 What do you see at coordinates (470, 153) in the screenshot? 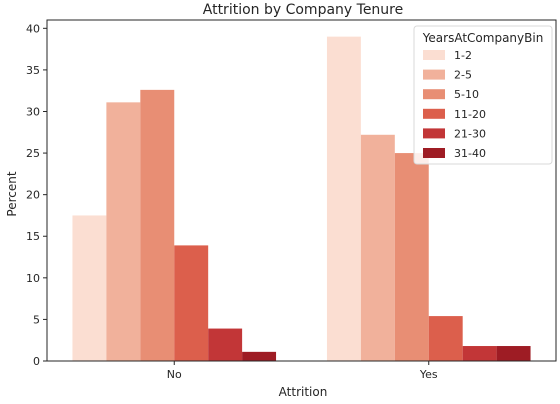
I see `legend-label-31-40: 31-40` at bounding box center [470, 153].